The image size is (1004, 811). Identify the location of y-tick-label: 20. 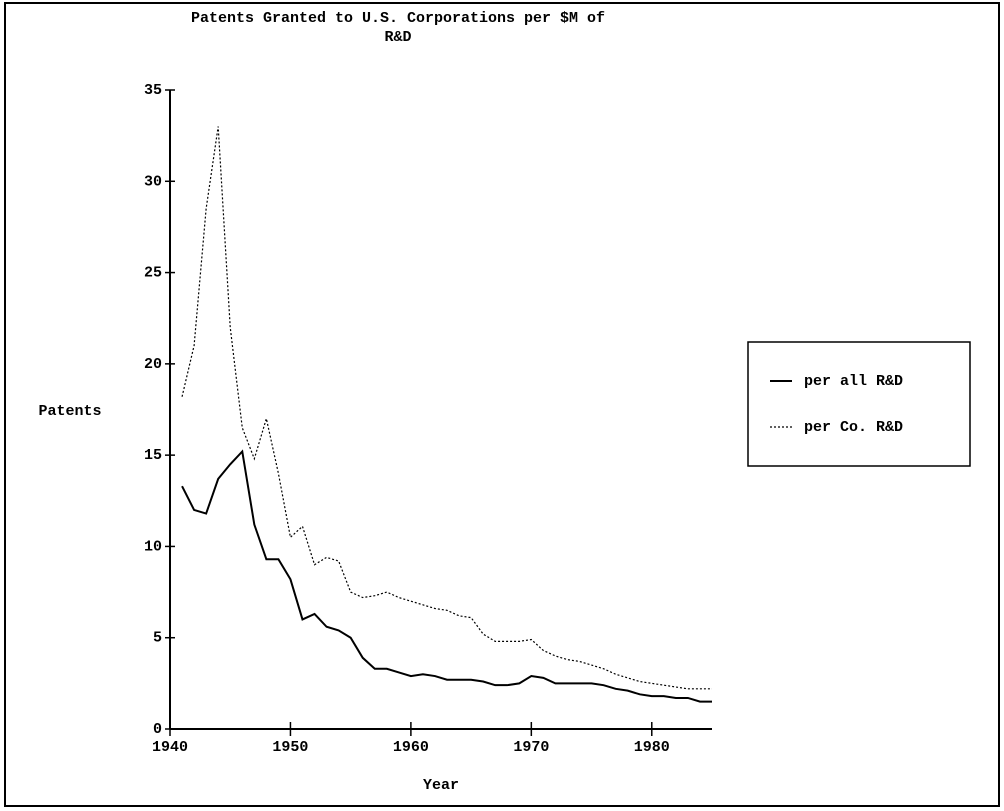
(153, 364).